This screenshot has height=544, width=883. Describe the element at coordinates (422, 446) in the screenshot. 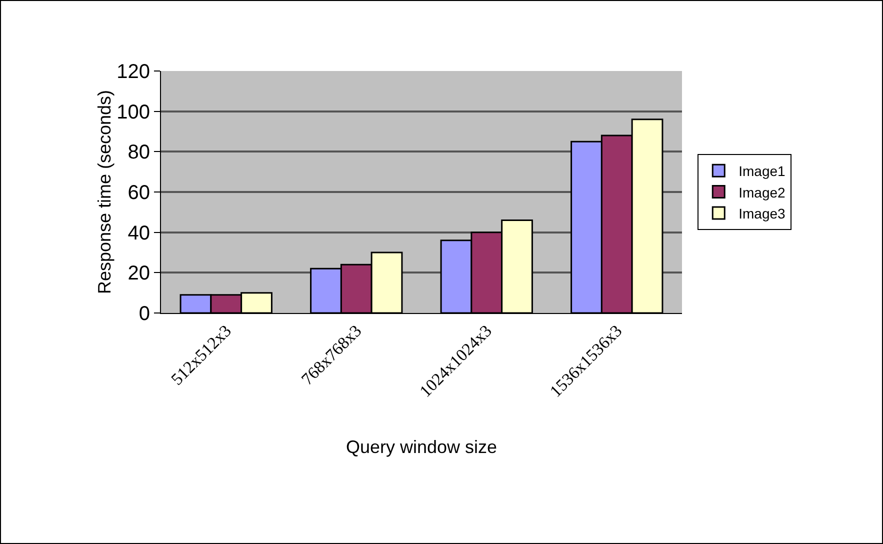

I see `x-axis-title: Query window size` at that location.